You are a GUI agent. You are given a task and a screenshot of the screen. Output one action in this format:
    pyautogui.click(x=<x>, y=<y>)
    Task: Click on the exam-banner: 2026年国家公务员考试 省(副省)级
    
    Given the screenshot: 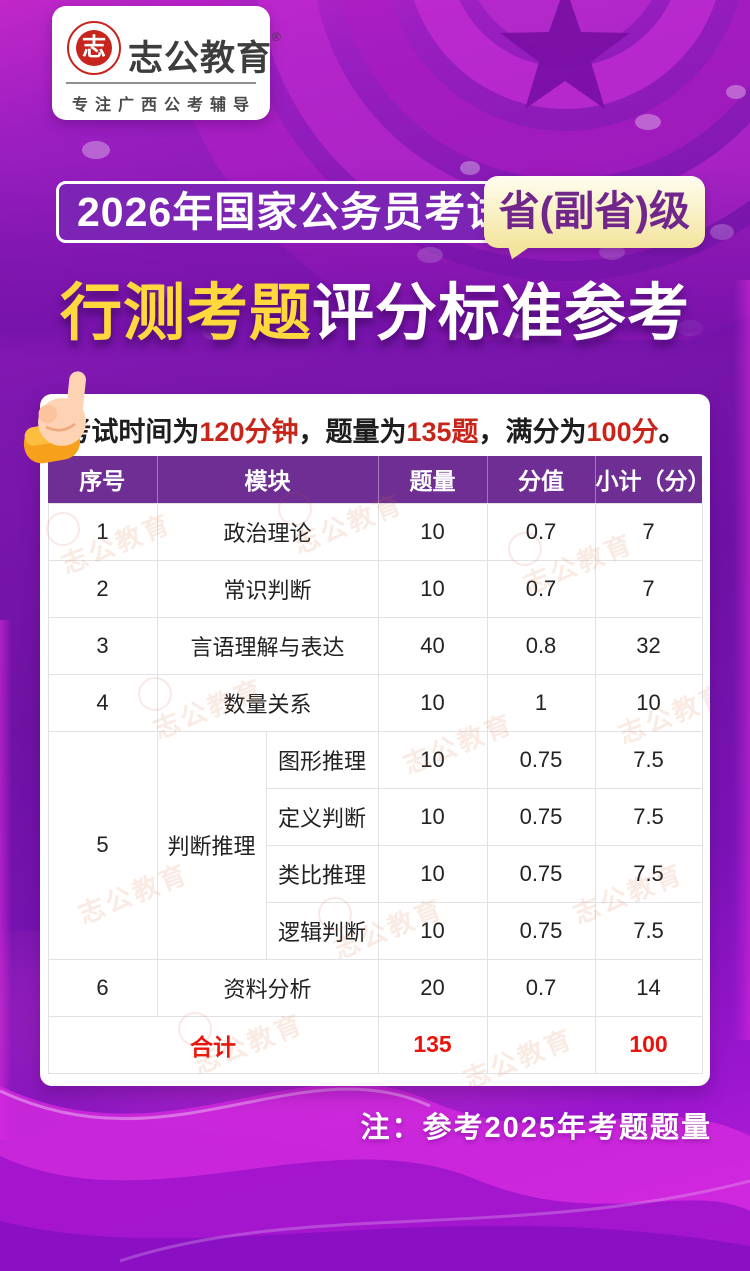 What is the action you would take?
    pyautogui.click(x=380, y=219)
    